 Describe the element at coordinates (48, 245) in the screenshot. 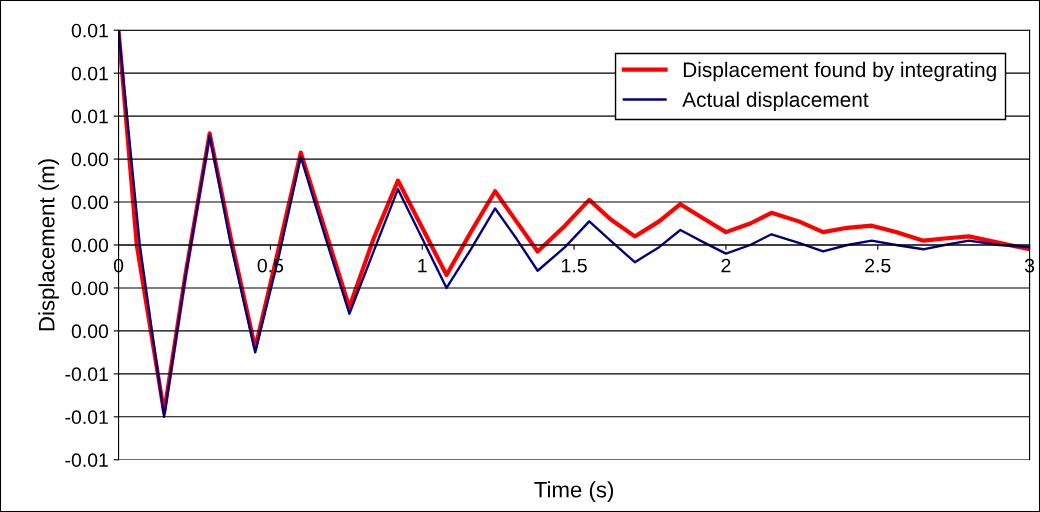

I see `y-axis-title: Displacement (m)` at that location.